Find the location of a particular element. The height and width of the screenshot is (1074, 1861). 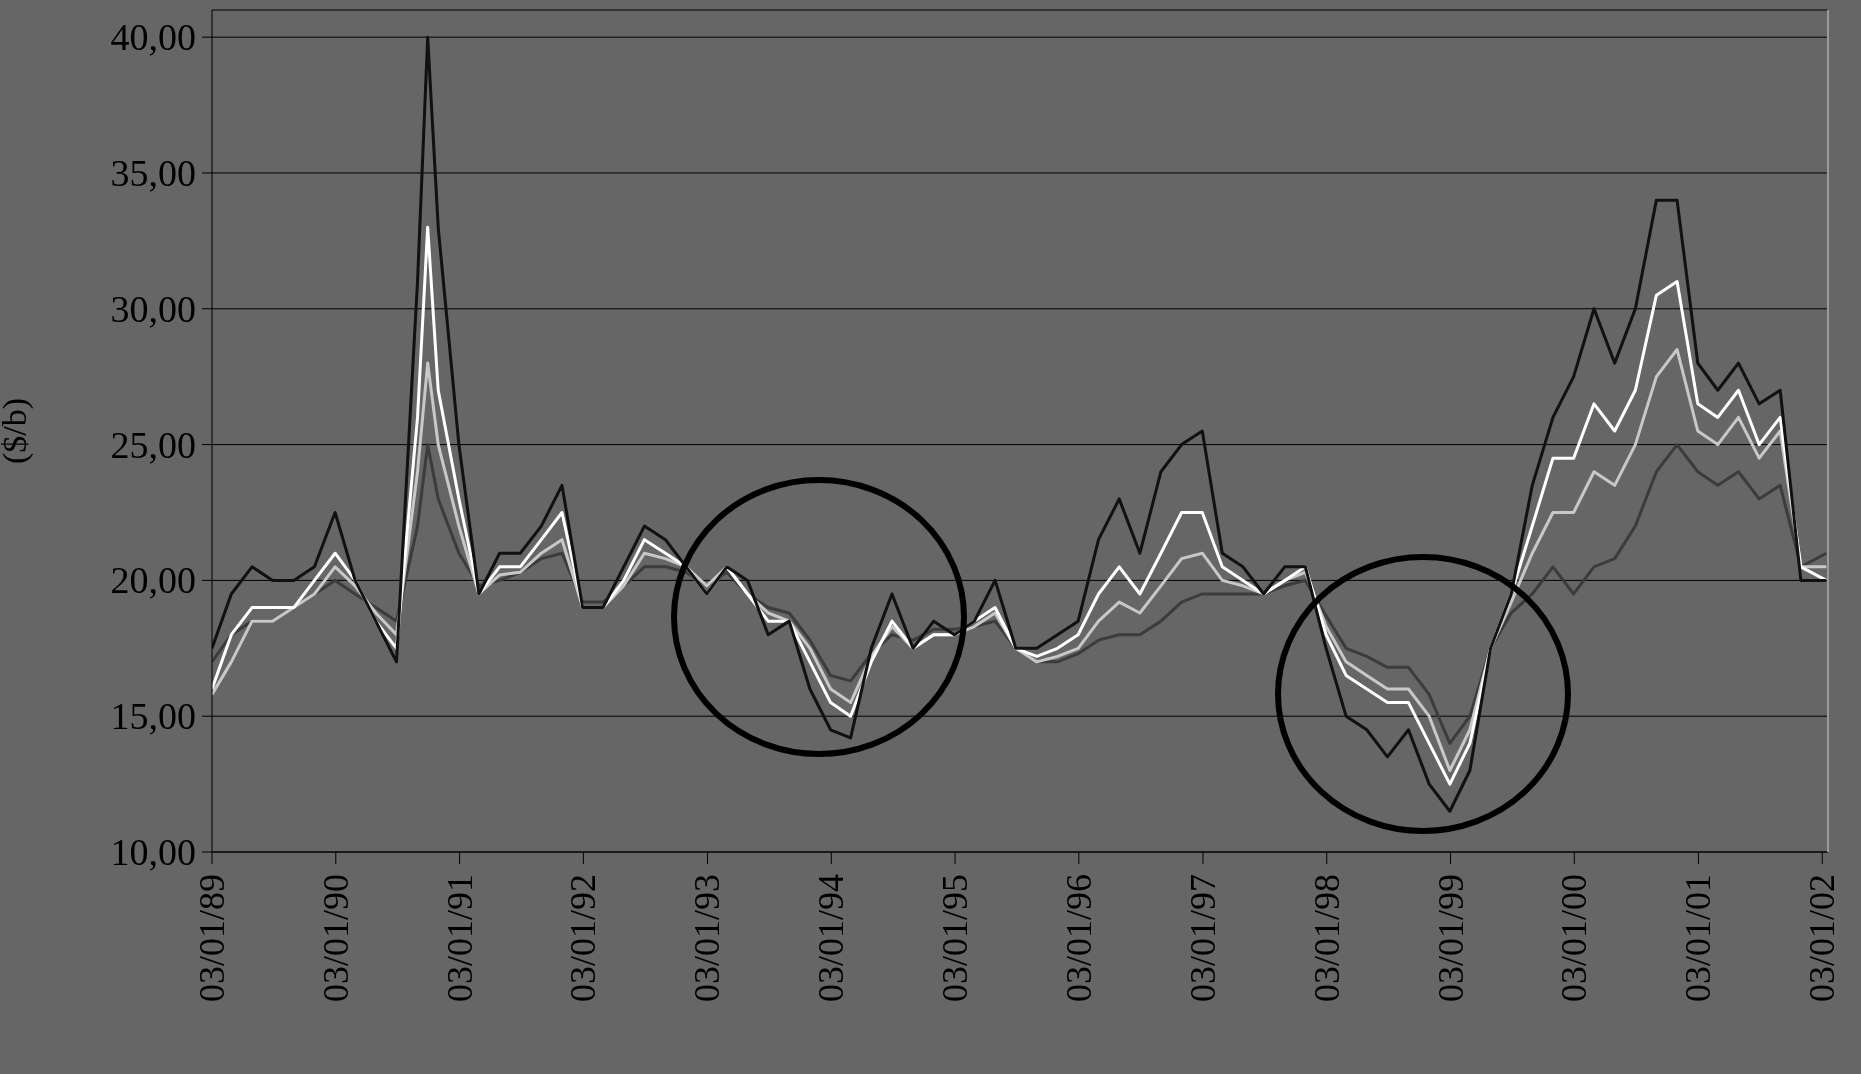

y-tick-label: 25,00 is located at coordinates (153, 444).